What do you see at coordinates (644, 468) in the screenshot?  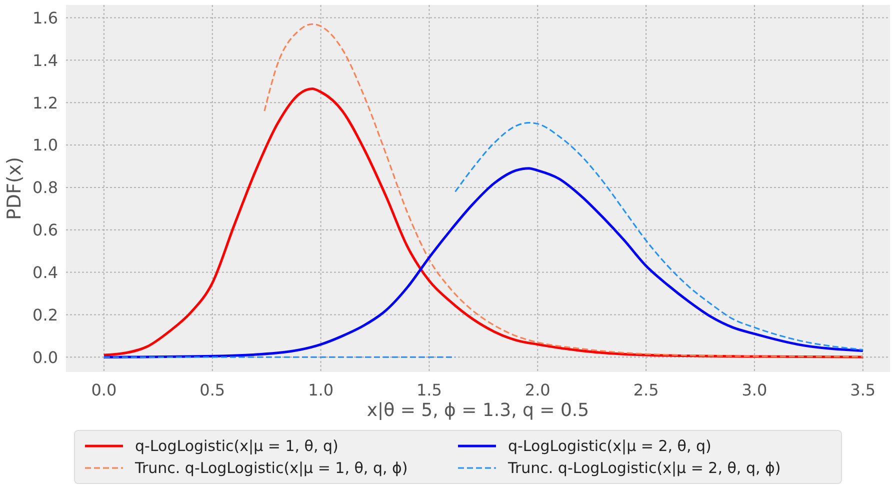 I see `legend-label: Trunc. q-LogLogistic(x|μ = 2, θ, q, ϕ)` at bounding box center [644, 468].